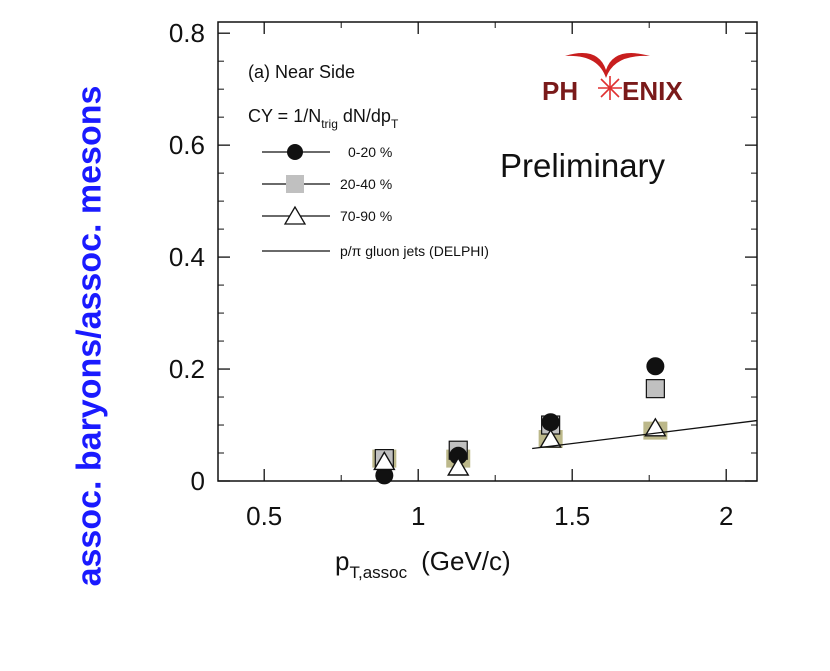 The image size is (830, 671). I want to click on logo-wings-icon, so click(607, 65).